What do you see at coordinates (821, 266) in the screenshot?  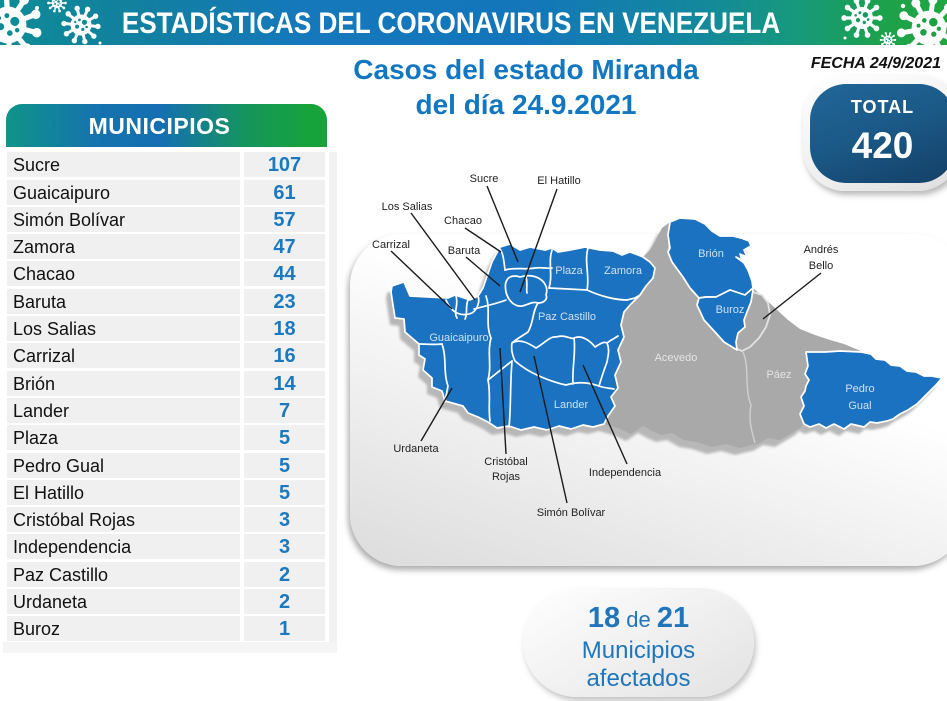 I see `svg-text: Bello` at bounding box center [821, 266].